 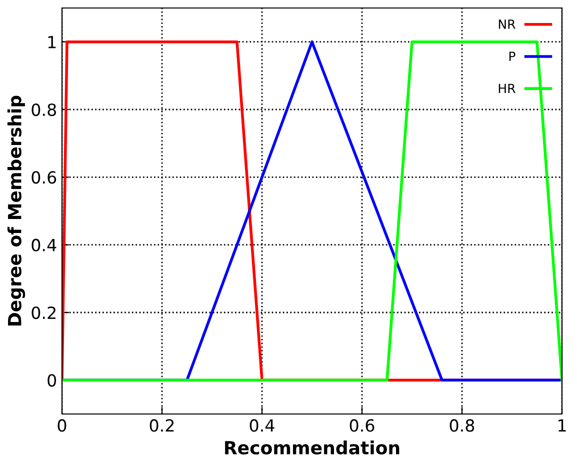 I want to click on y-tick-label: 0.6, so click(x=44, y=177).